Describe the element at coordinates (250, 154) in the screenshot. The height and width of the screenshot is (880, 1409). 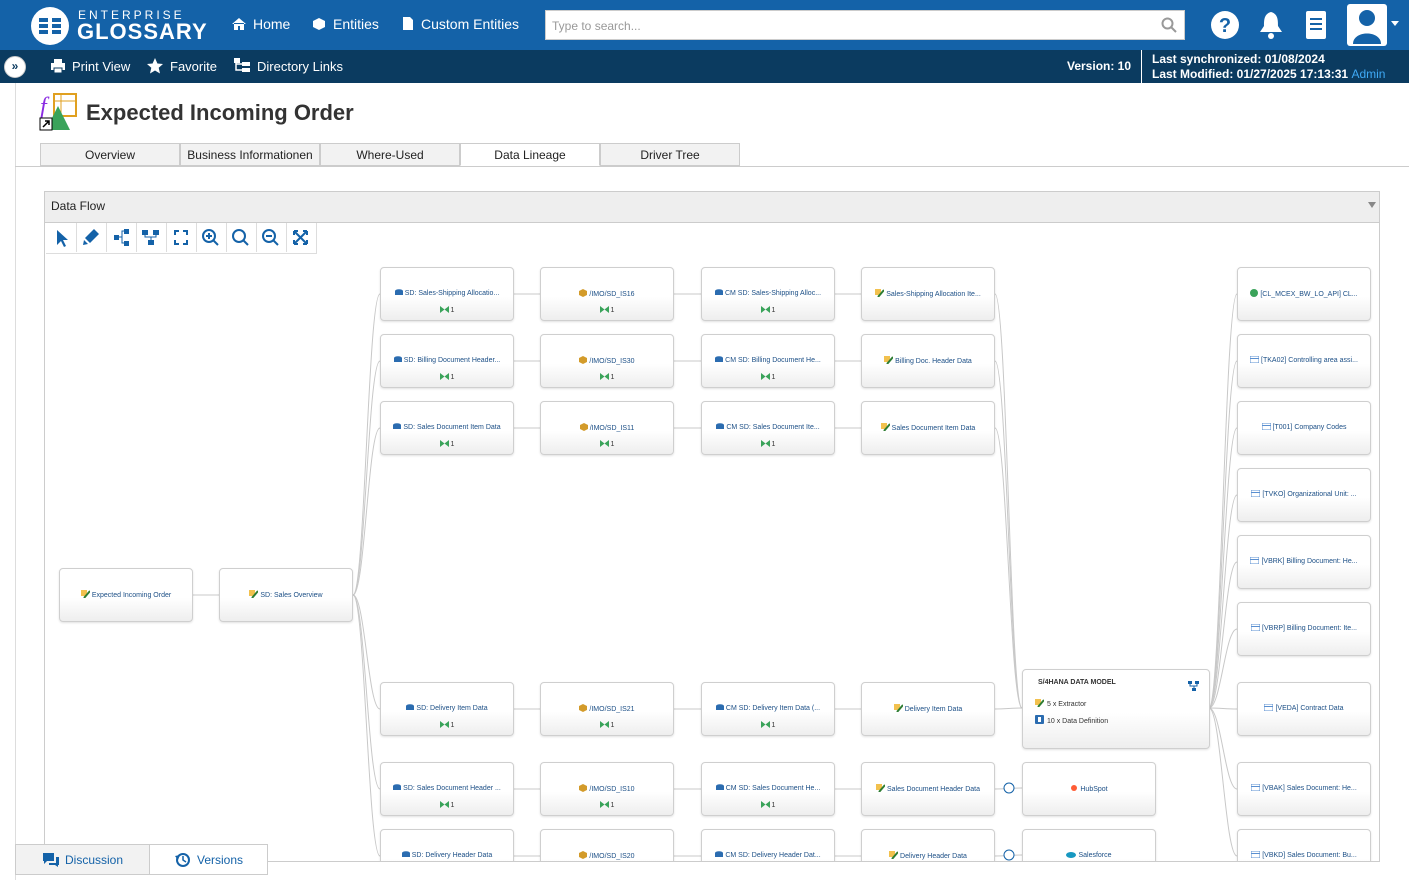
I see `tab: Business Informationen` at that location.